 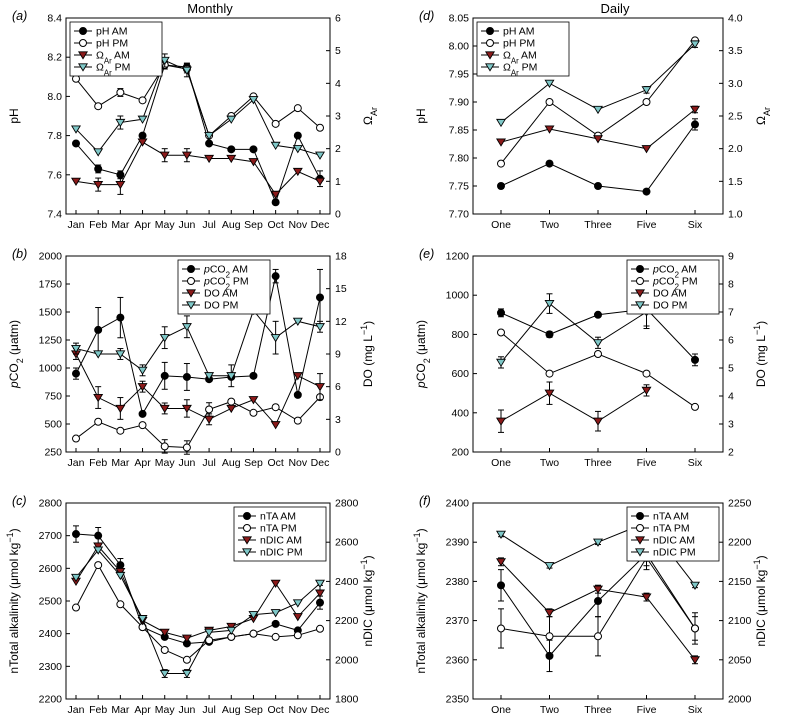 I want to click on left-tick-label: 2380, so click(x=458, y=582).